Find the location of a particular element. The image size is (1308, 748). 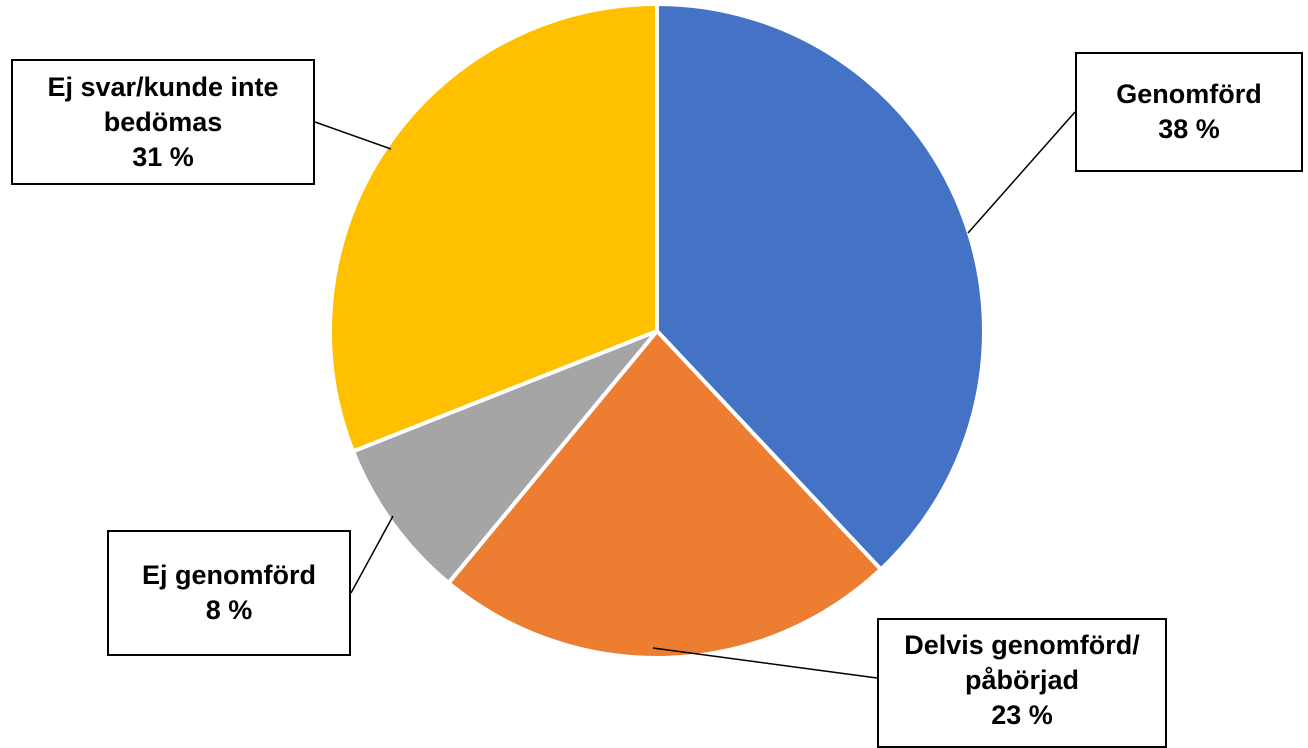

callout-genomford: Genomförd 38 % is located at coordinates (1189, 112).